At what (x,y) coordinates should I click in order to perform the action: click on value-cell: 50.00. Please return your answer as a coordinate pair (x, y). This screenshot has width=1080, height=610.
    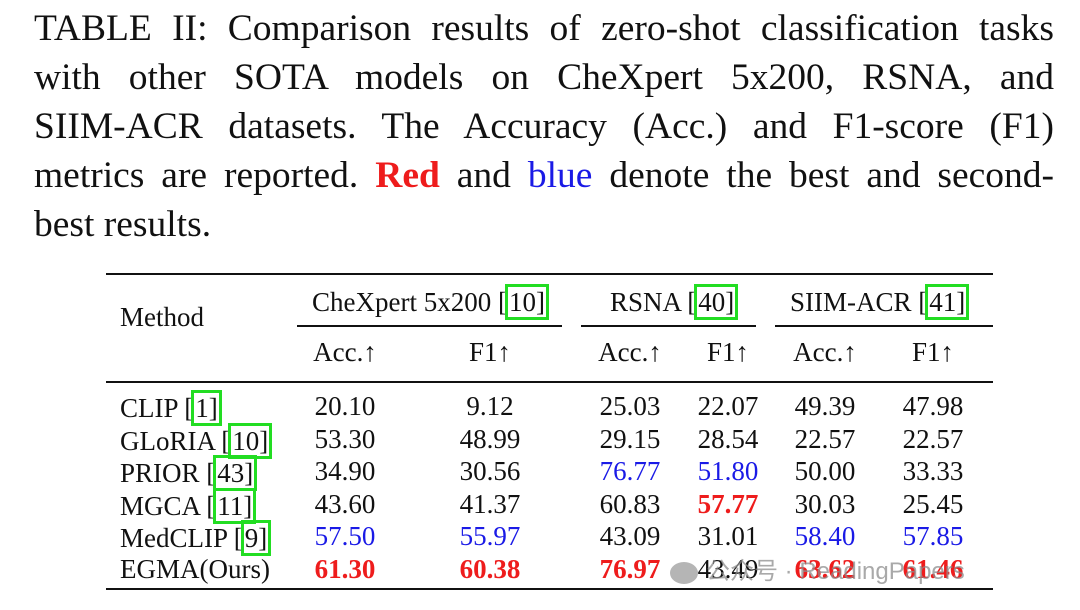
    Looking at the image, I should click on (825, 471).